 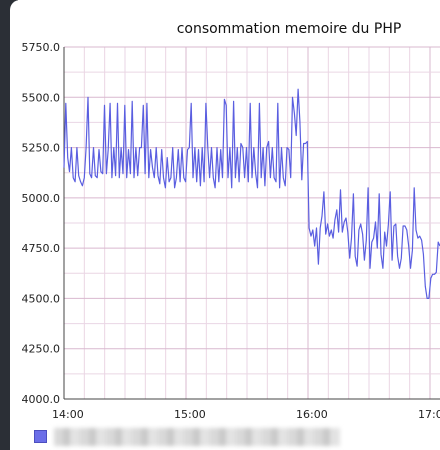 I want to click on y-tick-label: 4250.0, so click(x=41, y=349).